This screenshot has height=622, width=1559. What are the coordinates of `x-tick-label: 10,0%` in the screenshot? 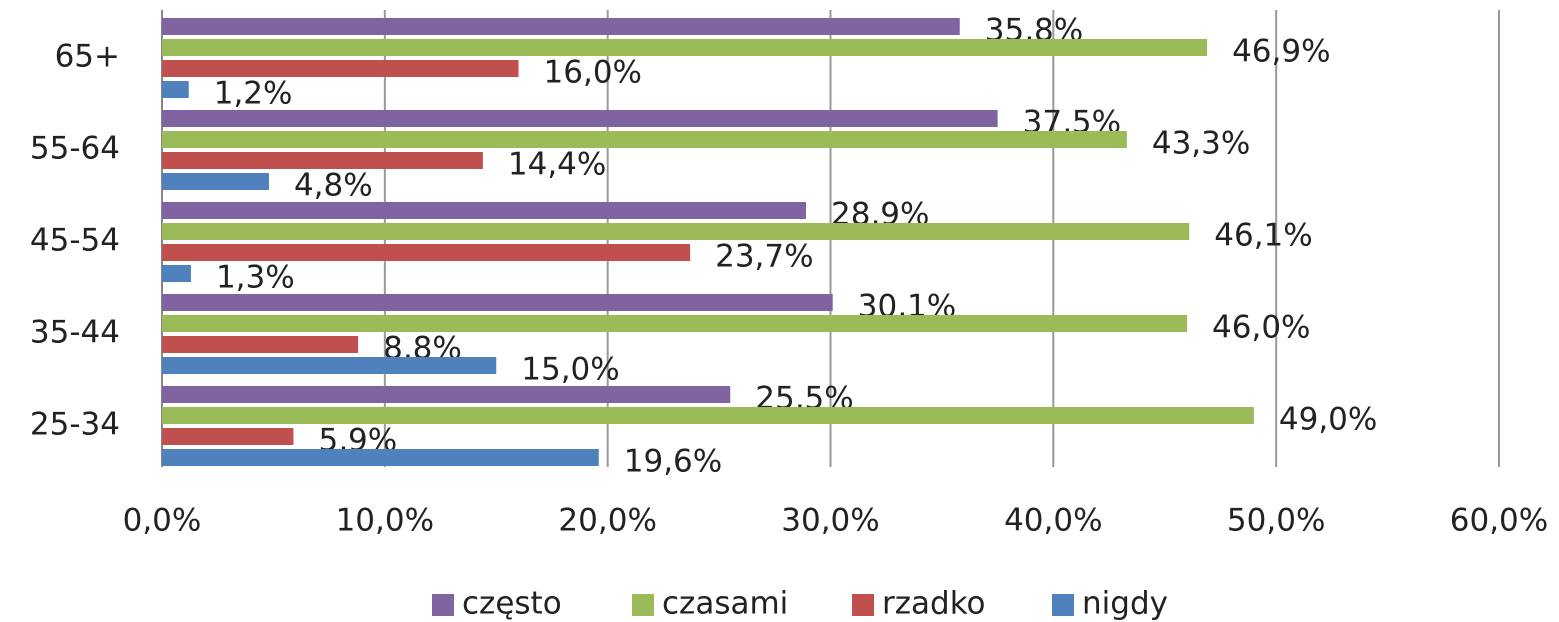 It's located at (385, 521).